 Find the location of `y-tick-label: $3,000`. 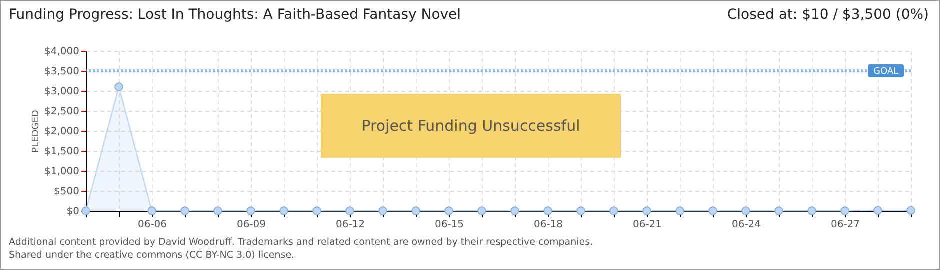

y-tick-label: $3,000 is located at coordinates (62, 92).